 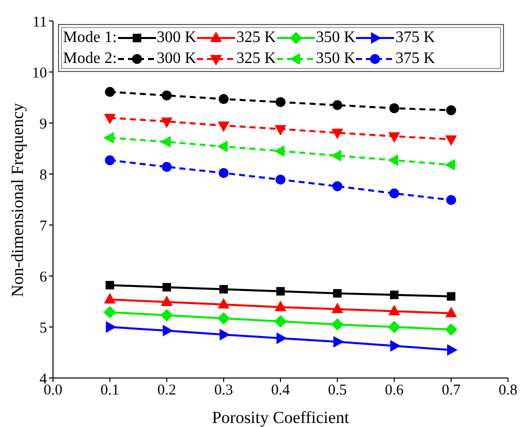 I want to click on y-tick-label: 11, so click(x=39, y=22).